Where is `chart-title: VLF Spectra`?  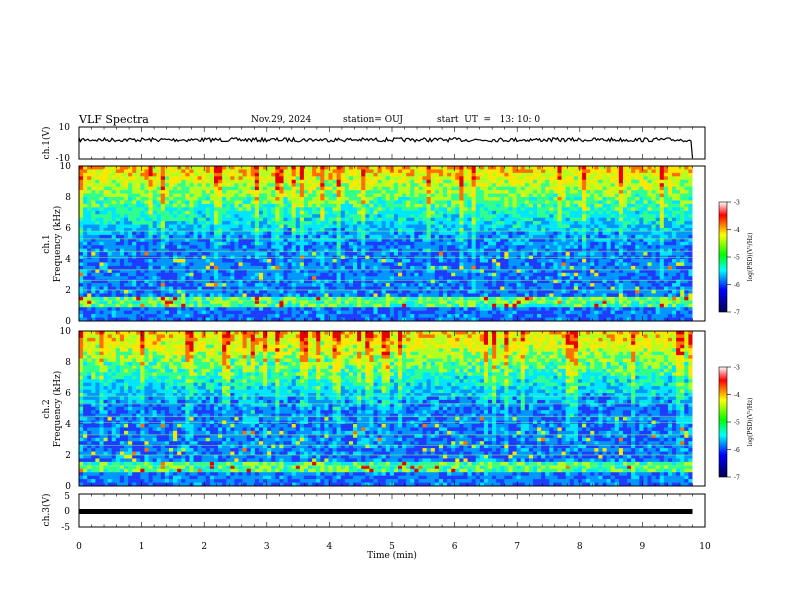 chart-title: VLF Spectra is located at coordinates (114, 119).